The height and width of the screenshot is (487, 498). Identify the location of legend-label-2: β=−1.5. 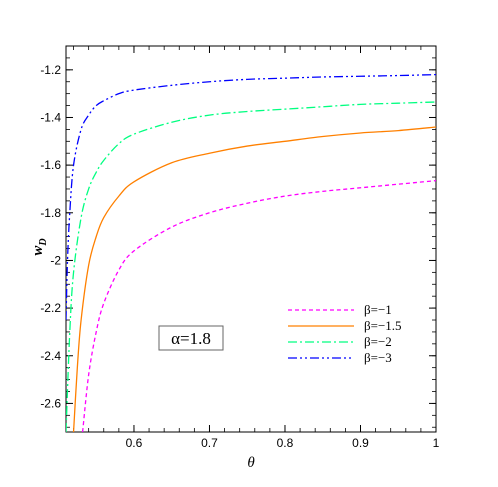
(383, 325).